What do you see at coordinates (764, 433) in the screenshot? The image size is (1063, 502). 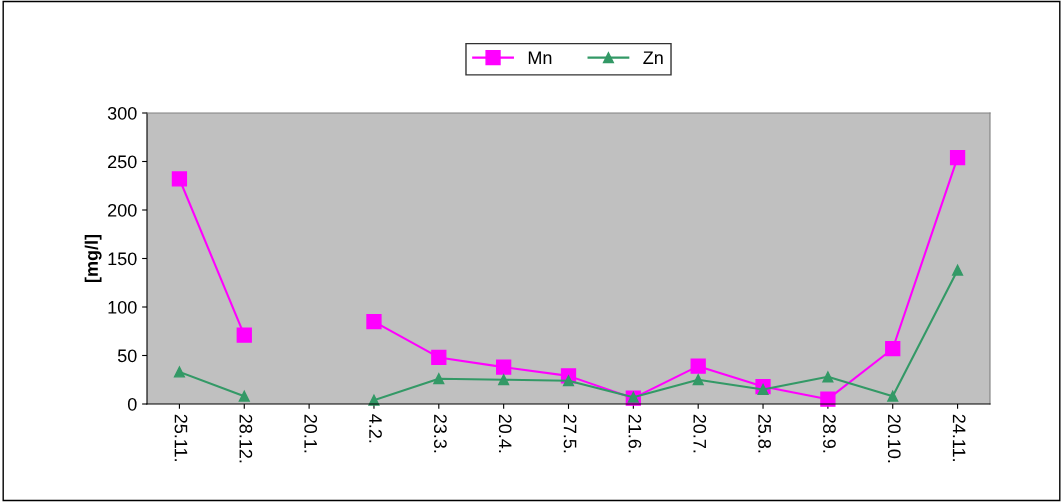 I see `x-tick-label: 25.8.` at bounding box center [764, 433].